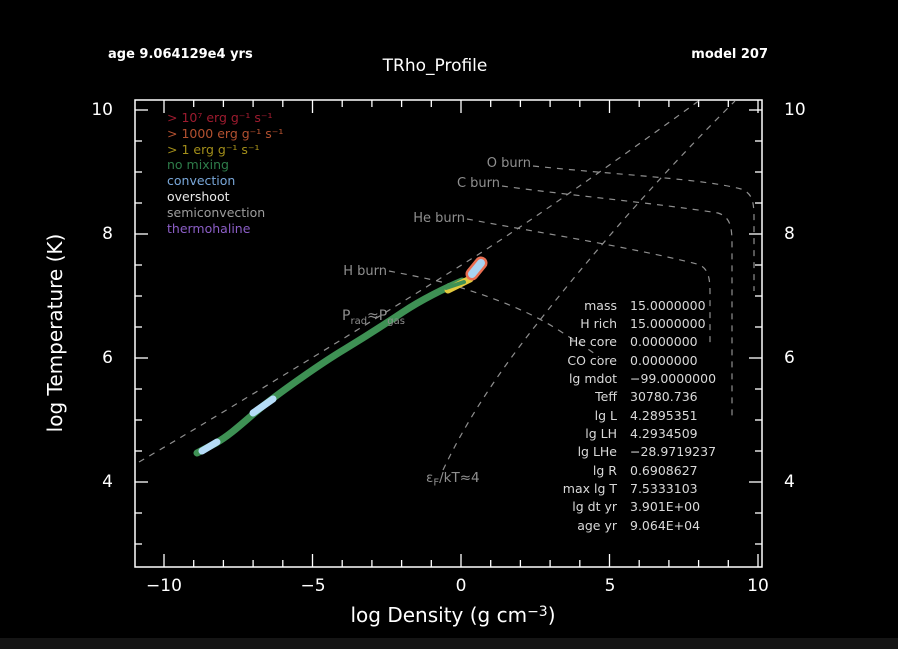 The width and height of the screenshot is (898, 649). What do you see at coordinates (478, 183) in the screenshot?
I see `c-burn-label: C burn` at bounding box center [478, 183].